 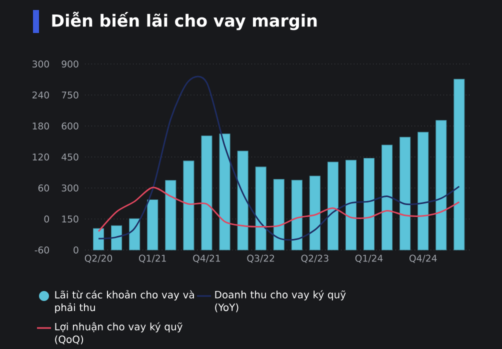 I want to click on y-tick-label: 60, so click(x=43, y=188).